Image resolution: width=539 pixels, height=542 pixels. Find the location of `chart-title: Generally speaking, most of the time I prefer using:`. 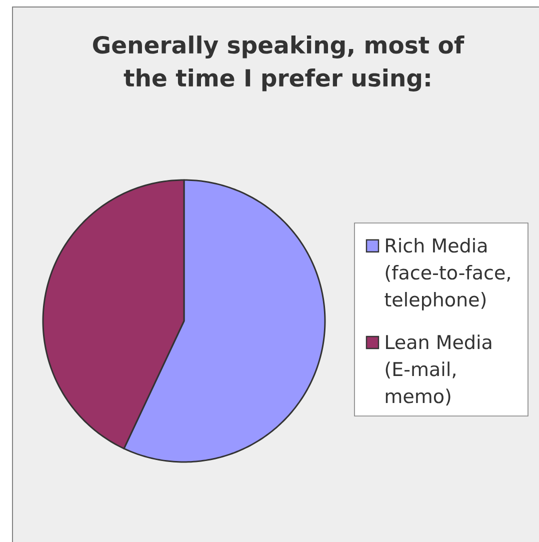

chart-title: Generally speaking, most of the time I prefer using: is located at coordinates (278, 64).